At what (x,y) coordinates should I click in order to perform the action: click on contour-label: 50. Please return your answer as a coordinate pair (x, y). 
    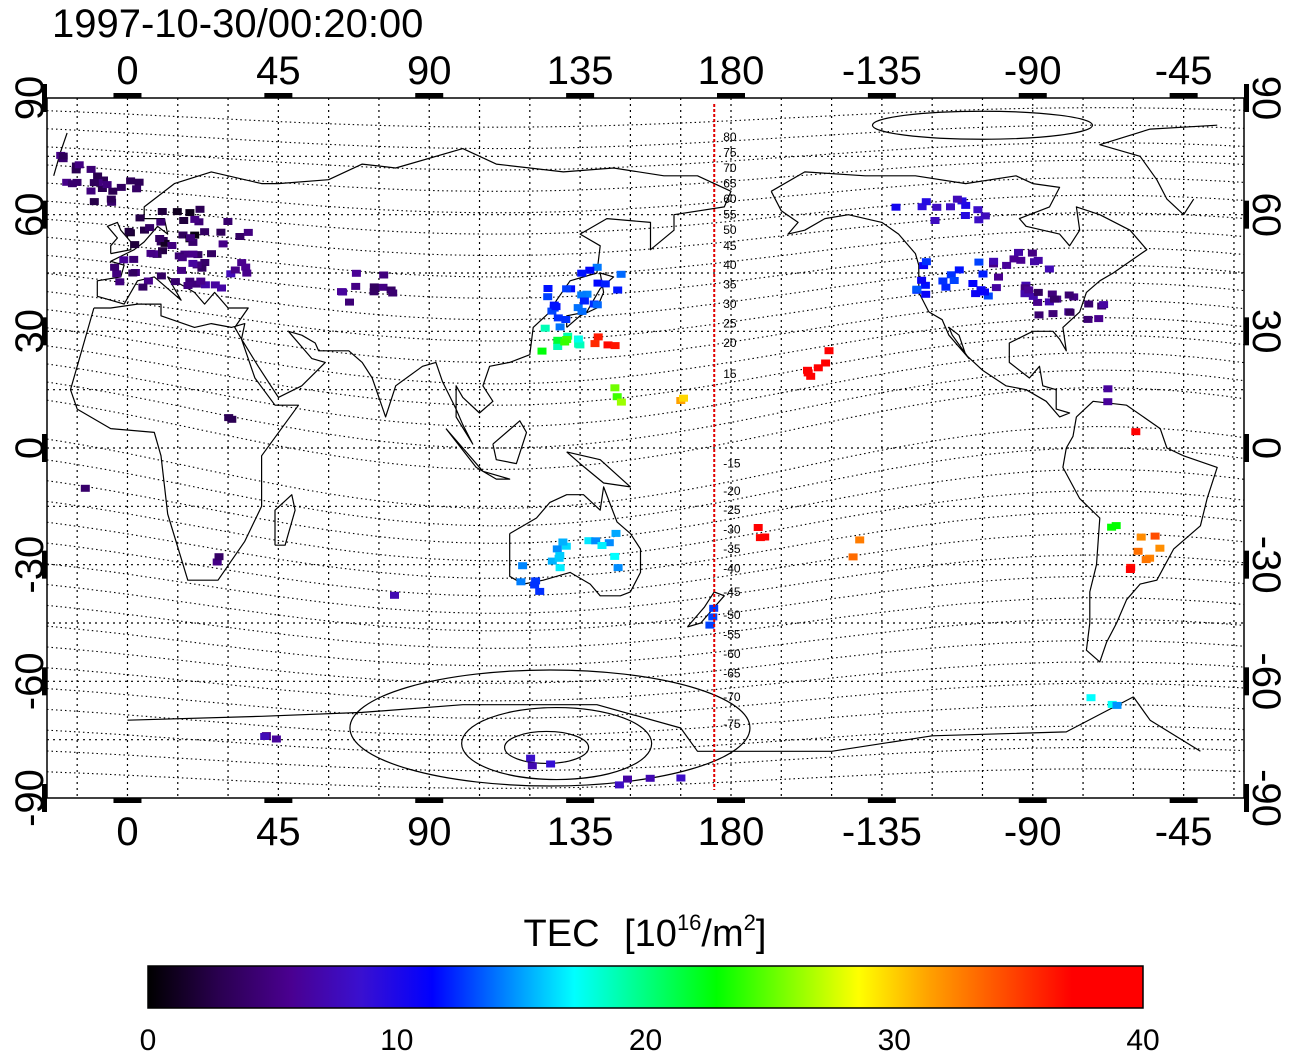
    Looking at the image, I should click on (730, 230).